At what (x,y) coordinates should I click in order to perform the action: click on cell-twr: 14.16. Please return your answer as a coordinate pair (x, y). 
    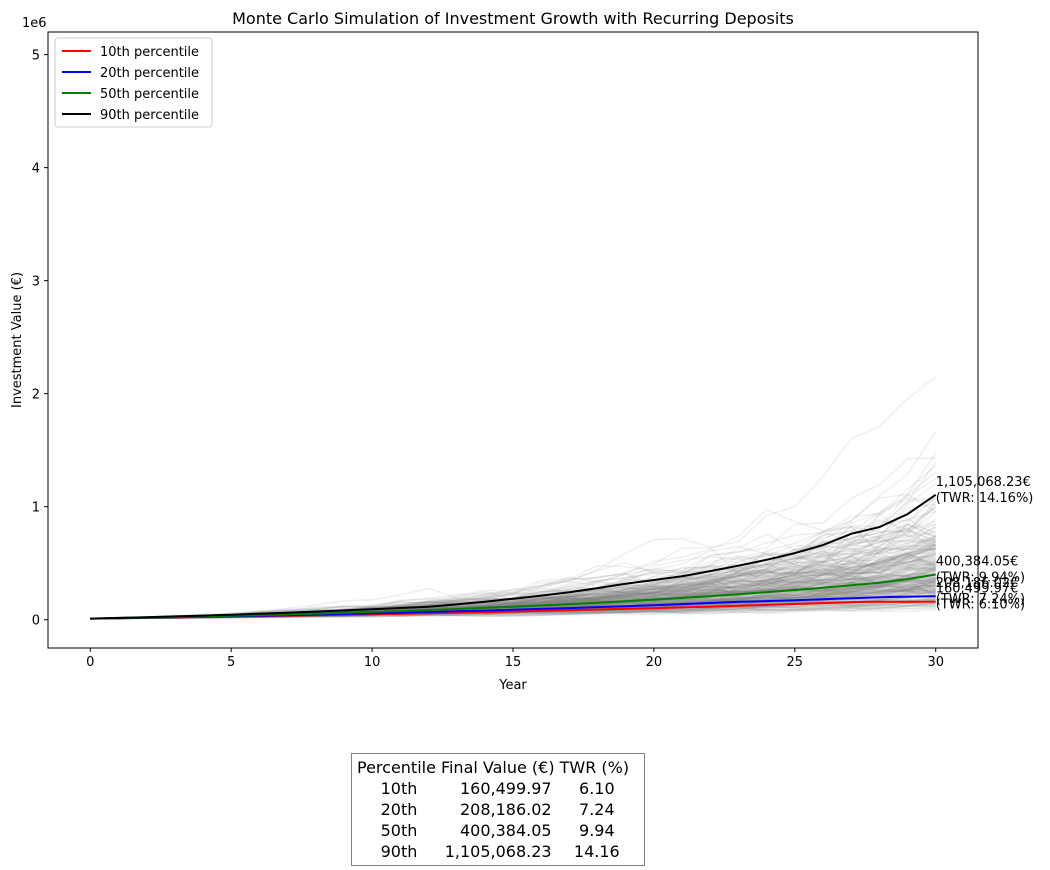
    Looking at the image, I should click on (596, 851).